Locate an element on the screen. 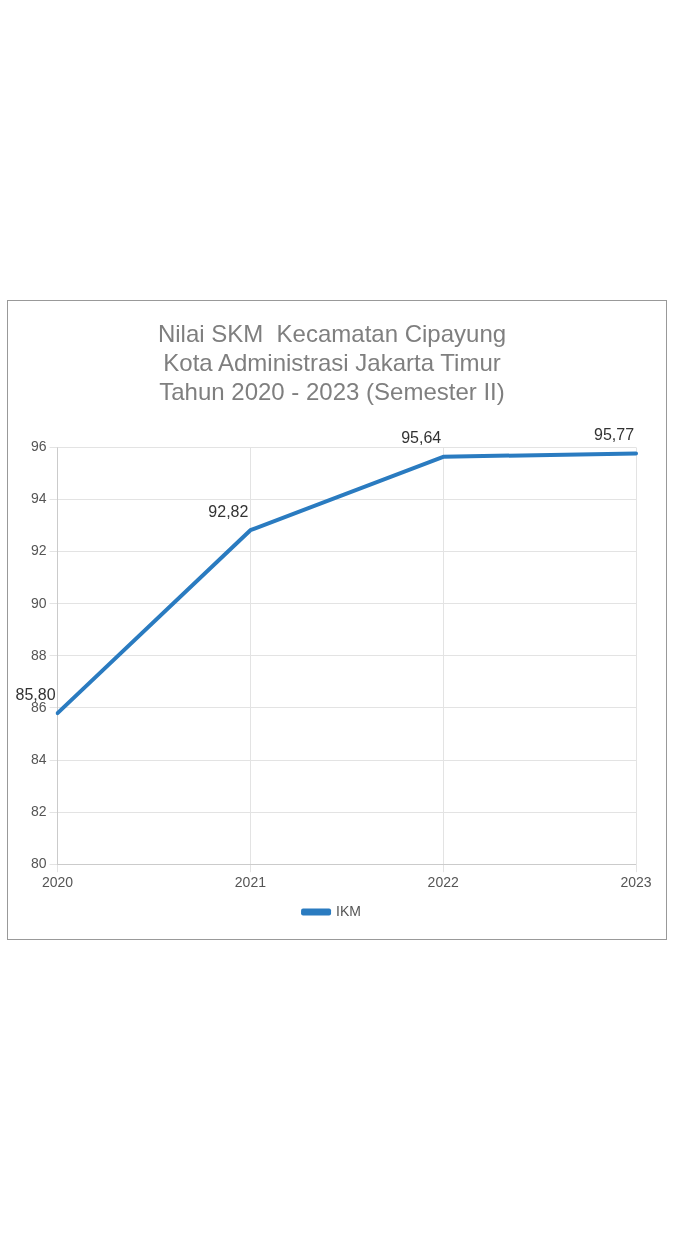 This screenshot has height=1239, width=674. x-tick-label: 2023 is located at coordinates (636, 882).